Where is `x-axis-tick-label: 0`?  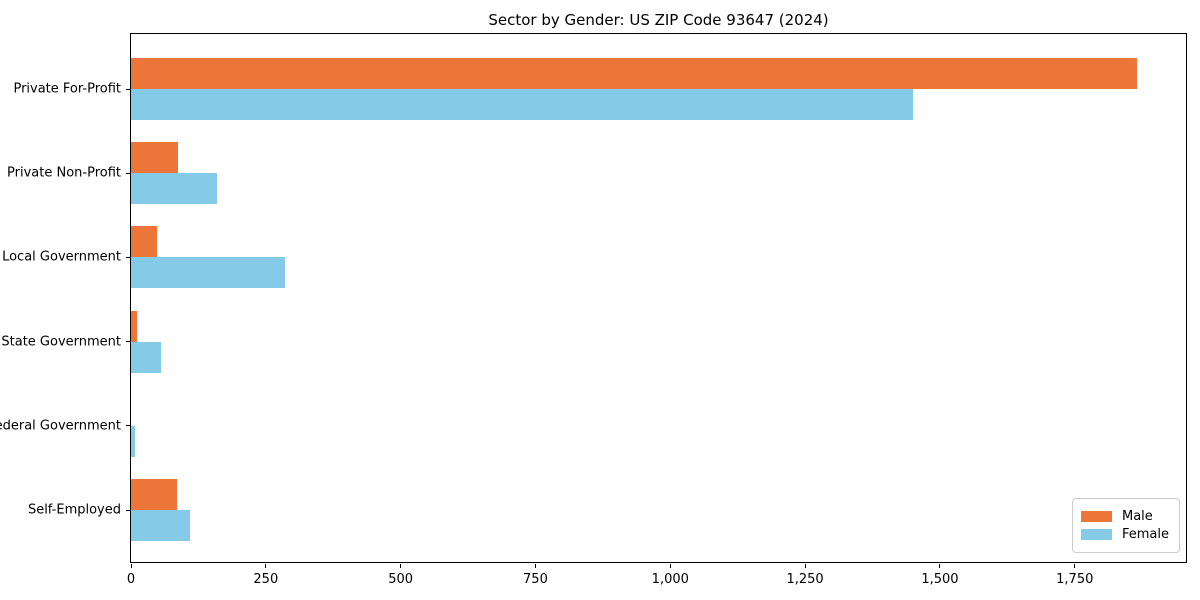 x-axis-tick-label: 0 is located at coordinates (131, 579).